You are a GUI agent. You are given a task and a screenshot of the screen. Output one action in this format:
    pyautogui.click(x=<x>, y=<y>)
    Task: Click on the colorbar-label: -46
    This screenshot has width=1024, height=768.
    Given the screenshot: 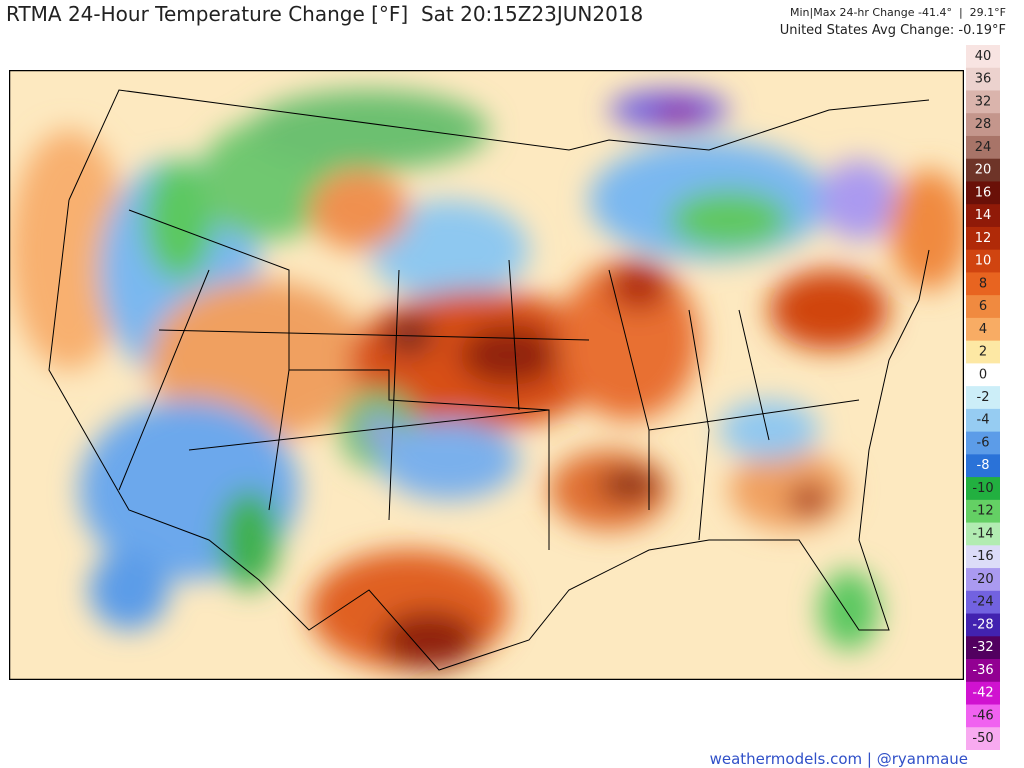 What is the action you would take?
    pyautogui.click(x=982, y=715)
    